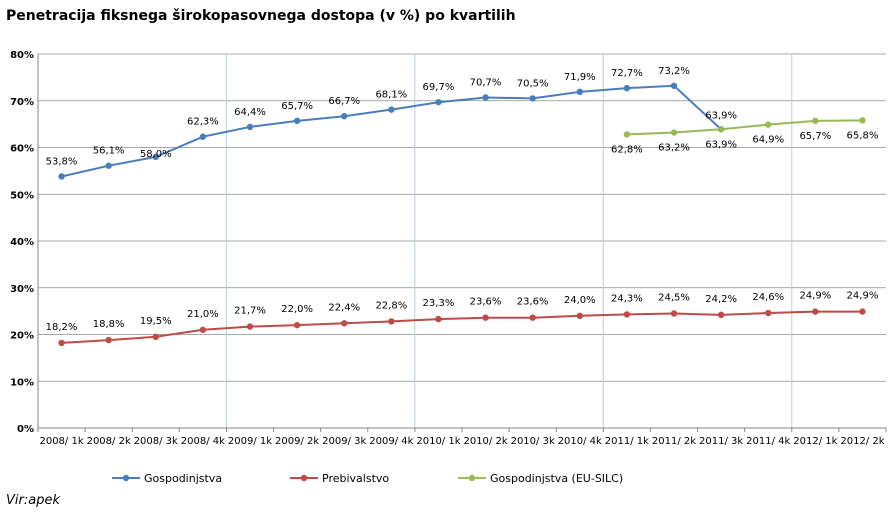  I want to click on data-label: 18,2%, so click(62, 327).